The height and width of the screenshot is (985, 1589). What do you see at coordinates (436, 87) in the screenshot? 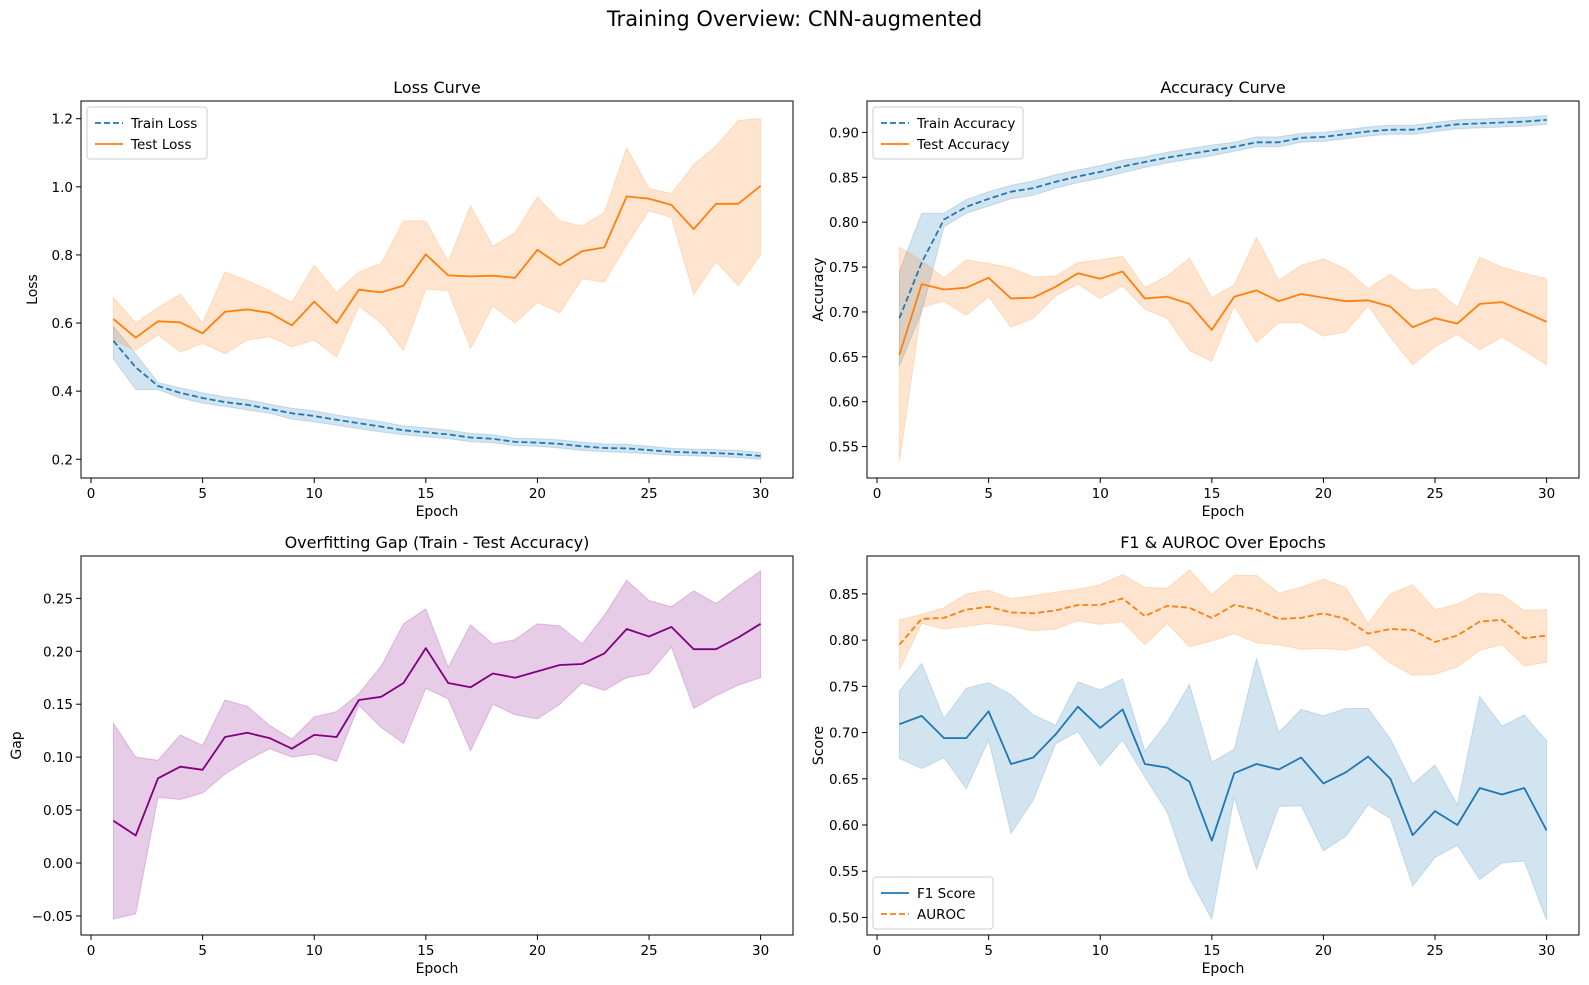
I see `chart-title: Loss Curve` at bounding box center [436, 87].